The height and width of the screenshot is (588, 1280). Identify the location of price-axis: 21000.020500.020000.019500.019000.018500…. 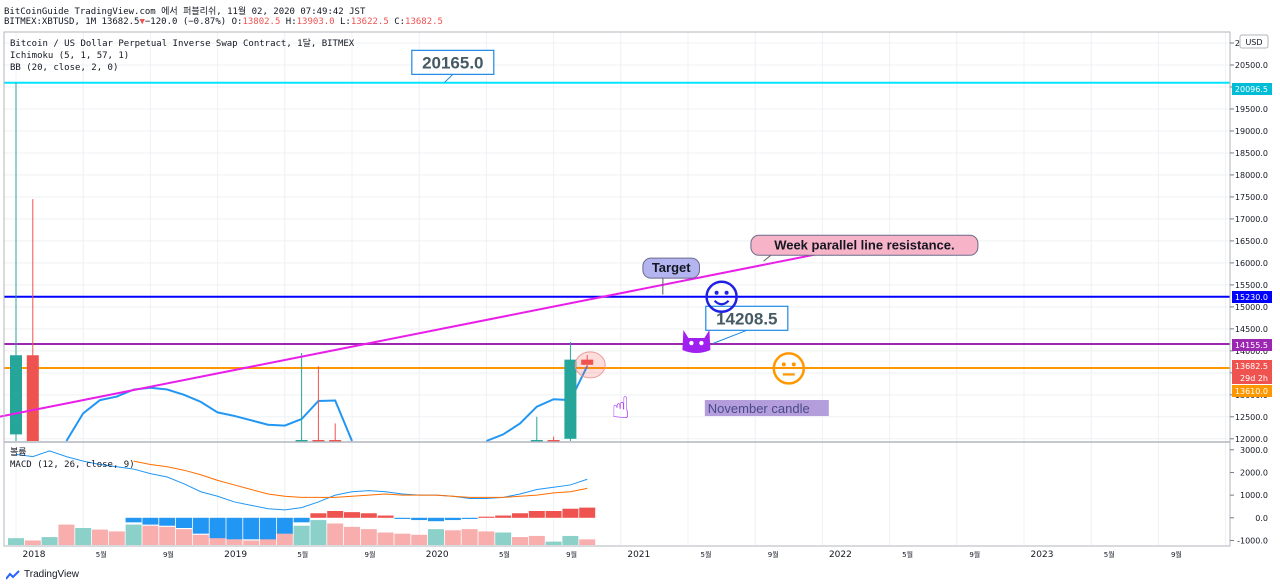
(1251, 292).